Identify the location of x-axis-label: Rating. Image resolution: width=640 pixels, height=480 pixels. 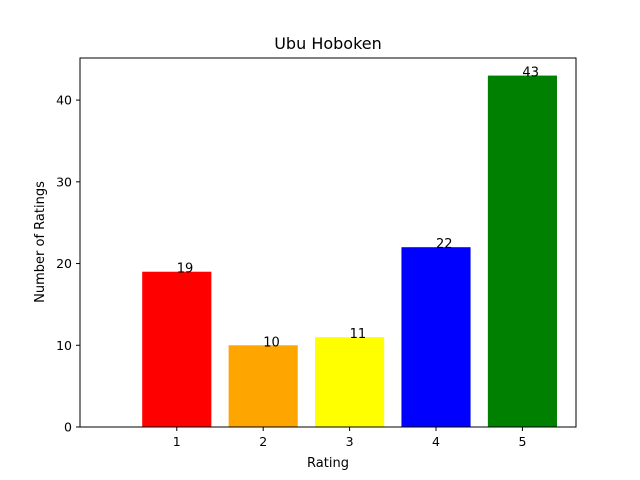
(328, 463).